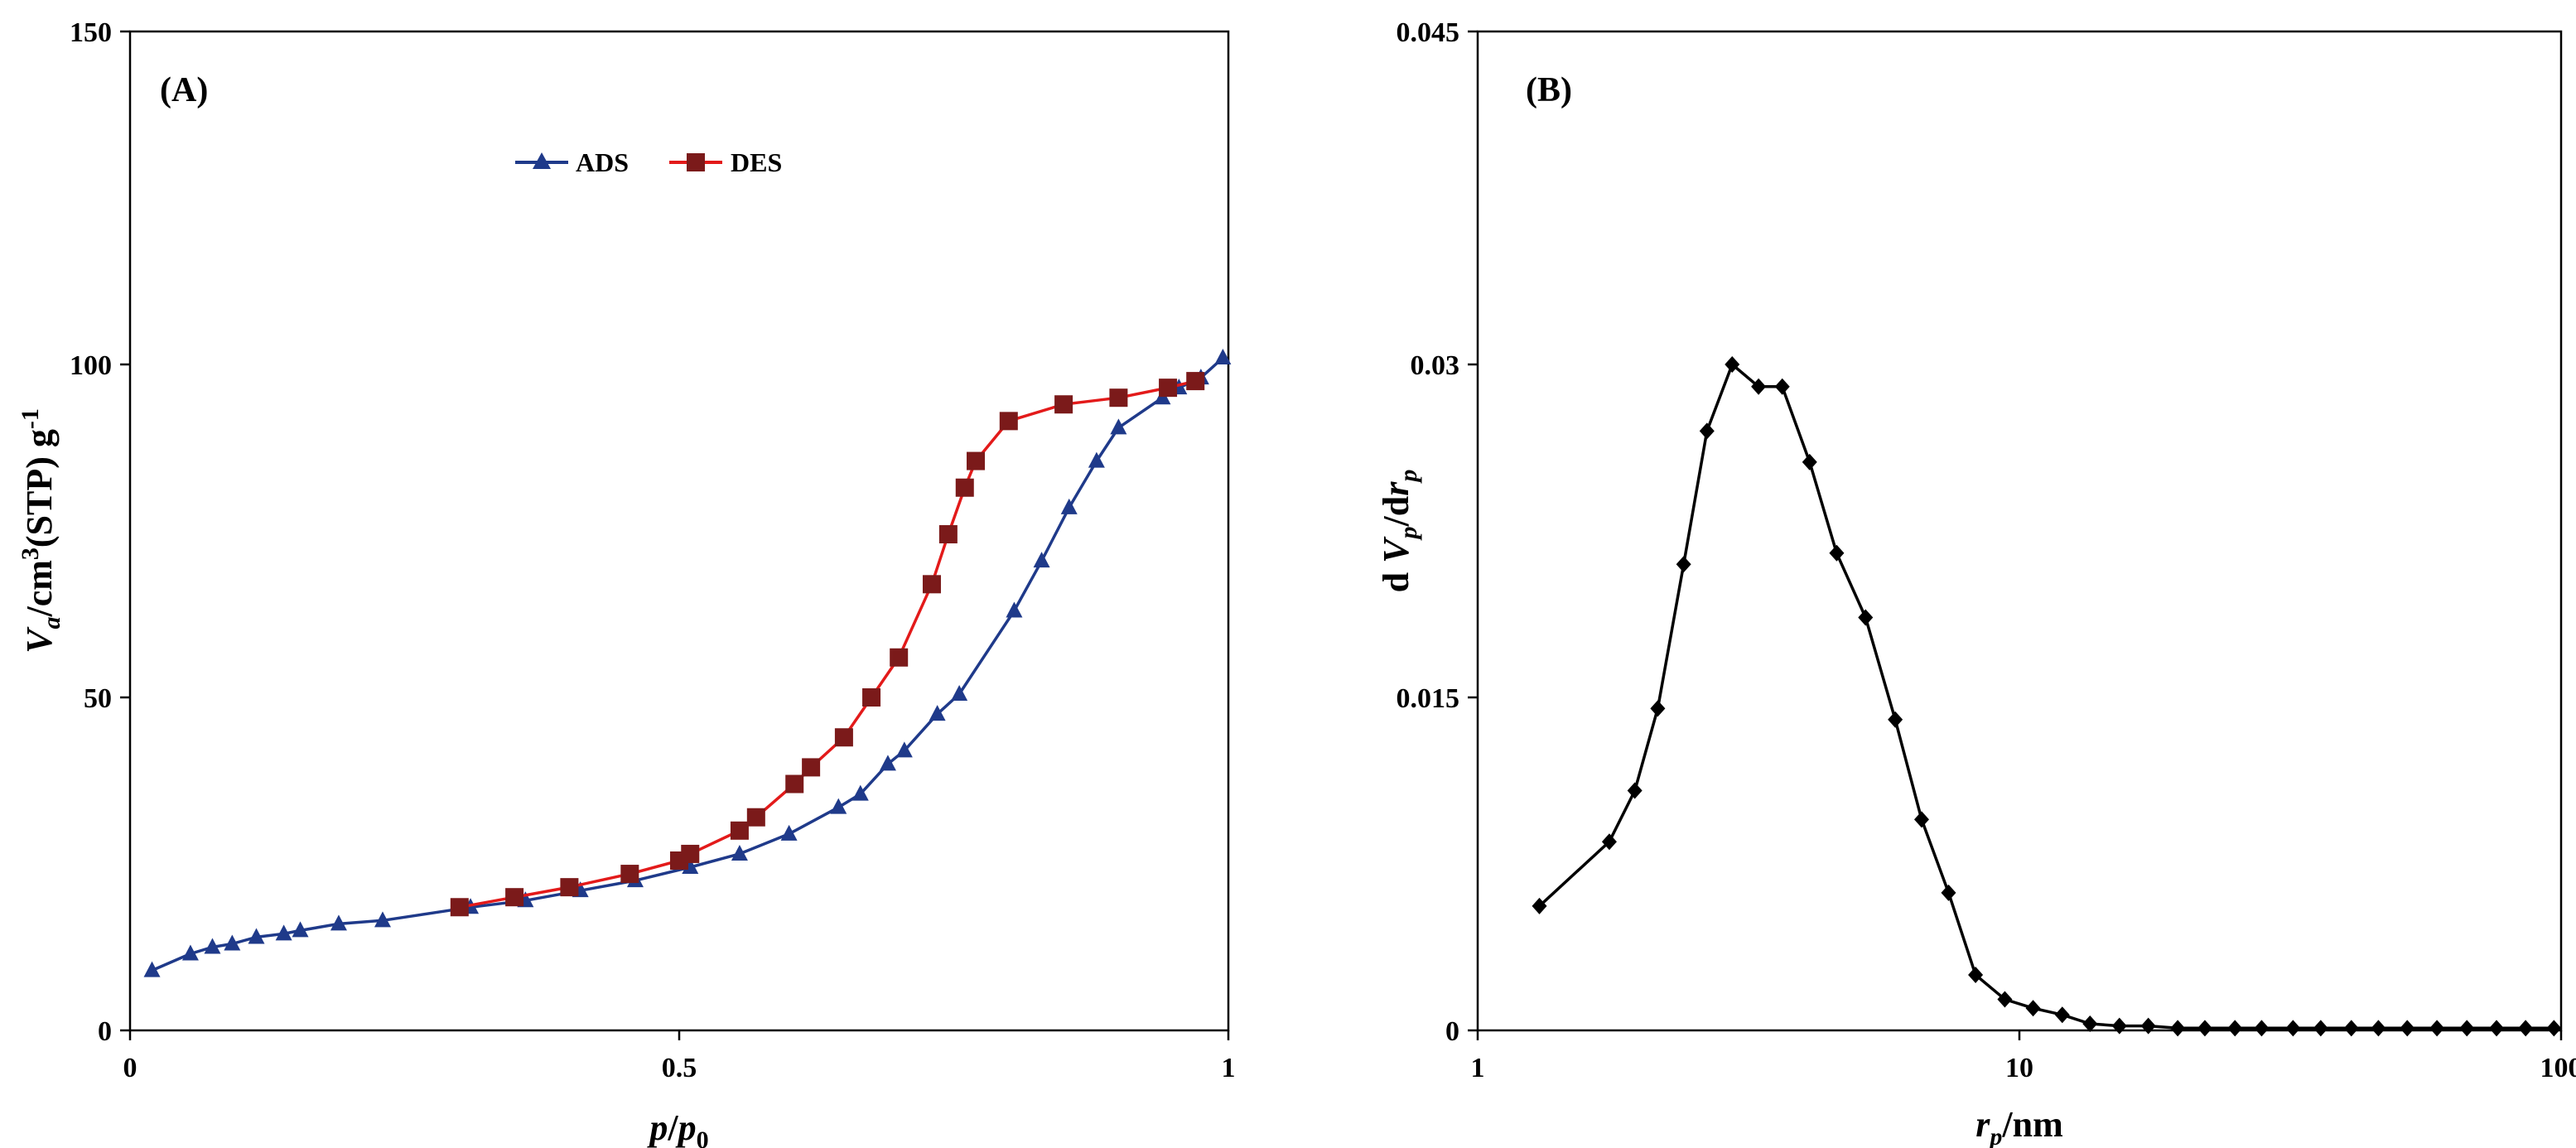 The width and height of the screenshot is (2576, 1148). What do you see at coordinates (648, 162) in the screenshot?
I see `panel-a-legend: ADS DES` at bounding box center [648, 162].